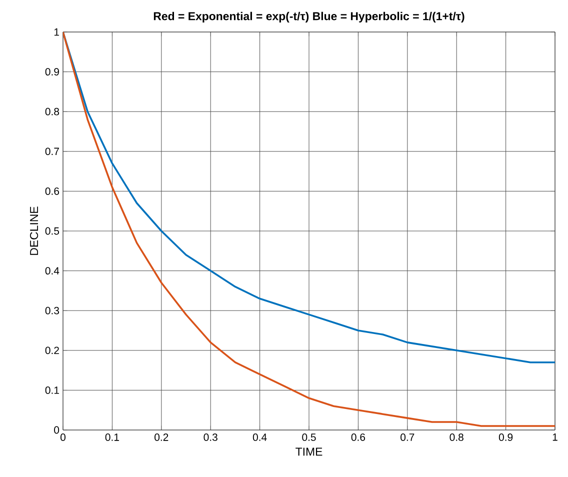 The image size is (568, 477). I want to click on x-tick-label: 0.3, so click(211, 437).